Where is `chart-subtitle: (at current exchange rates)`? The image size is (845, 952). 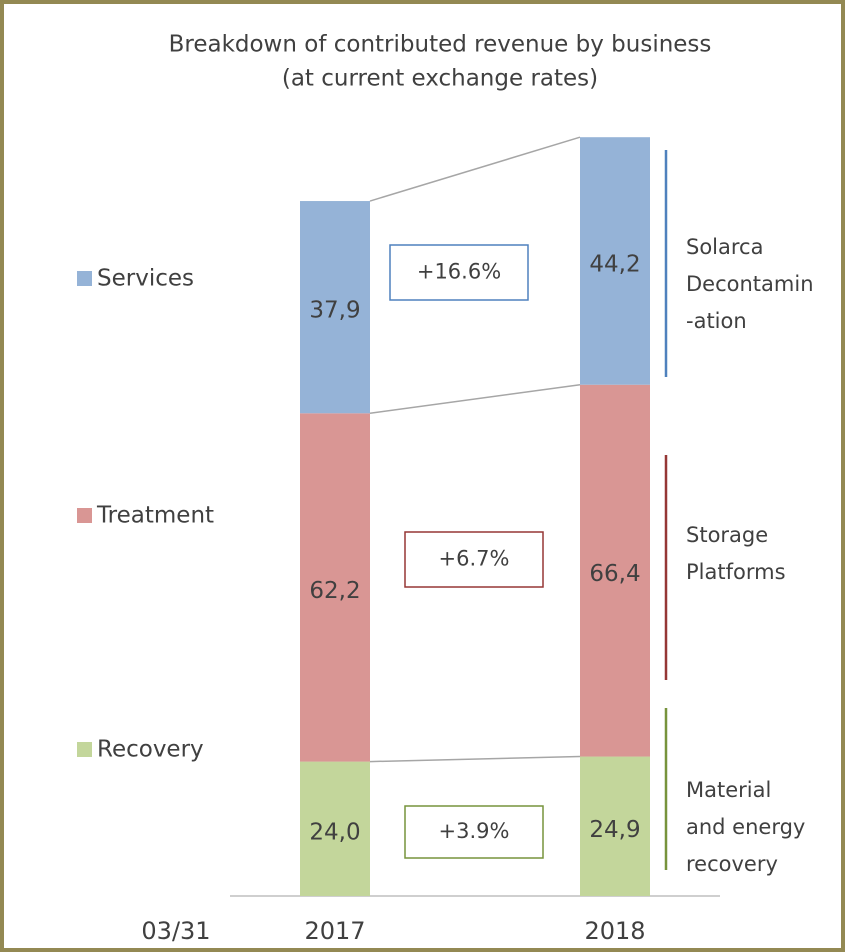
chart-subtitle: (at current exchange rates) is located at coordinates (440, 79).